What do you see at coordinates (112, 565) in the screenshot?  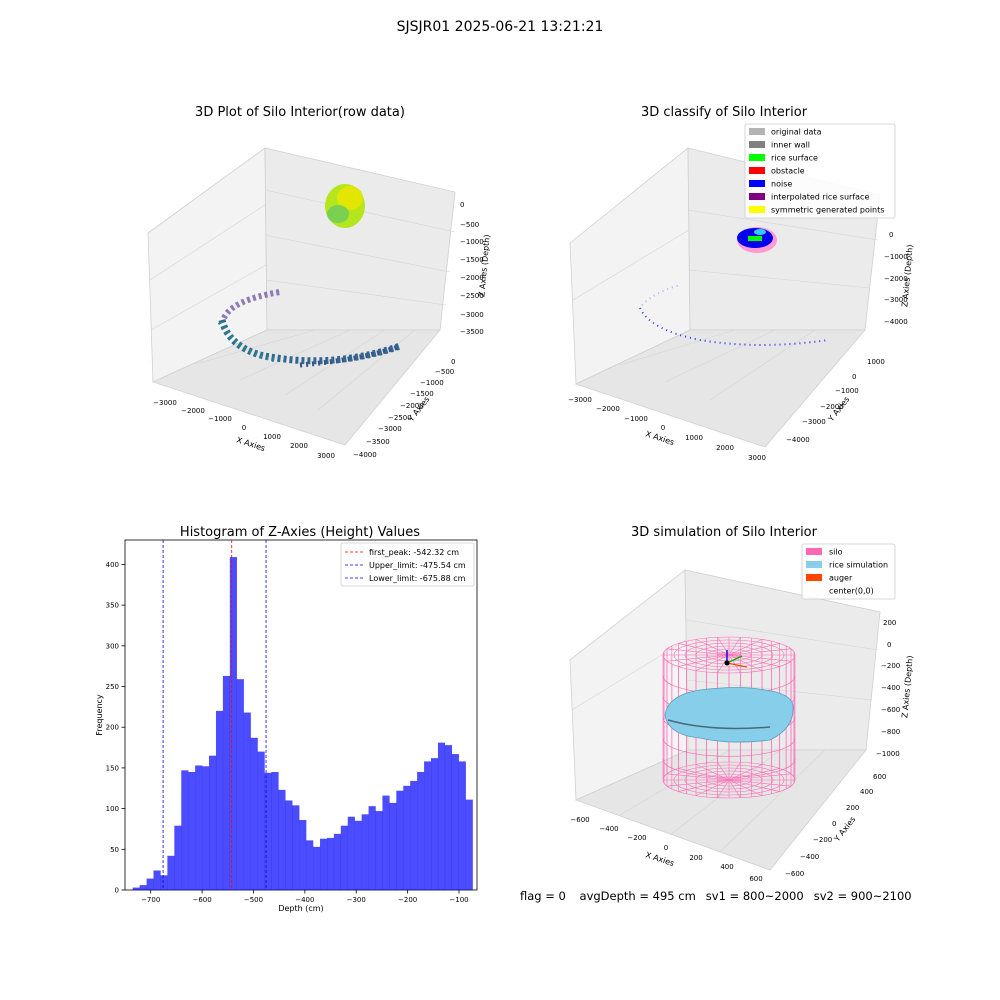 I see `histogram-ytick-label: 400` at bounding box center [112, 565].